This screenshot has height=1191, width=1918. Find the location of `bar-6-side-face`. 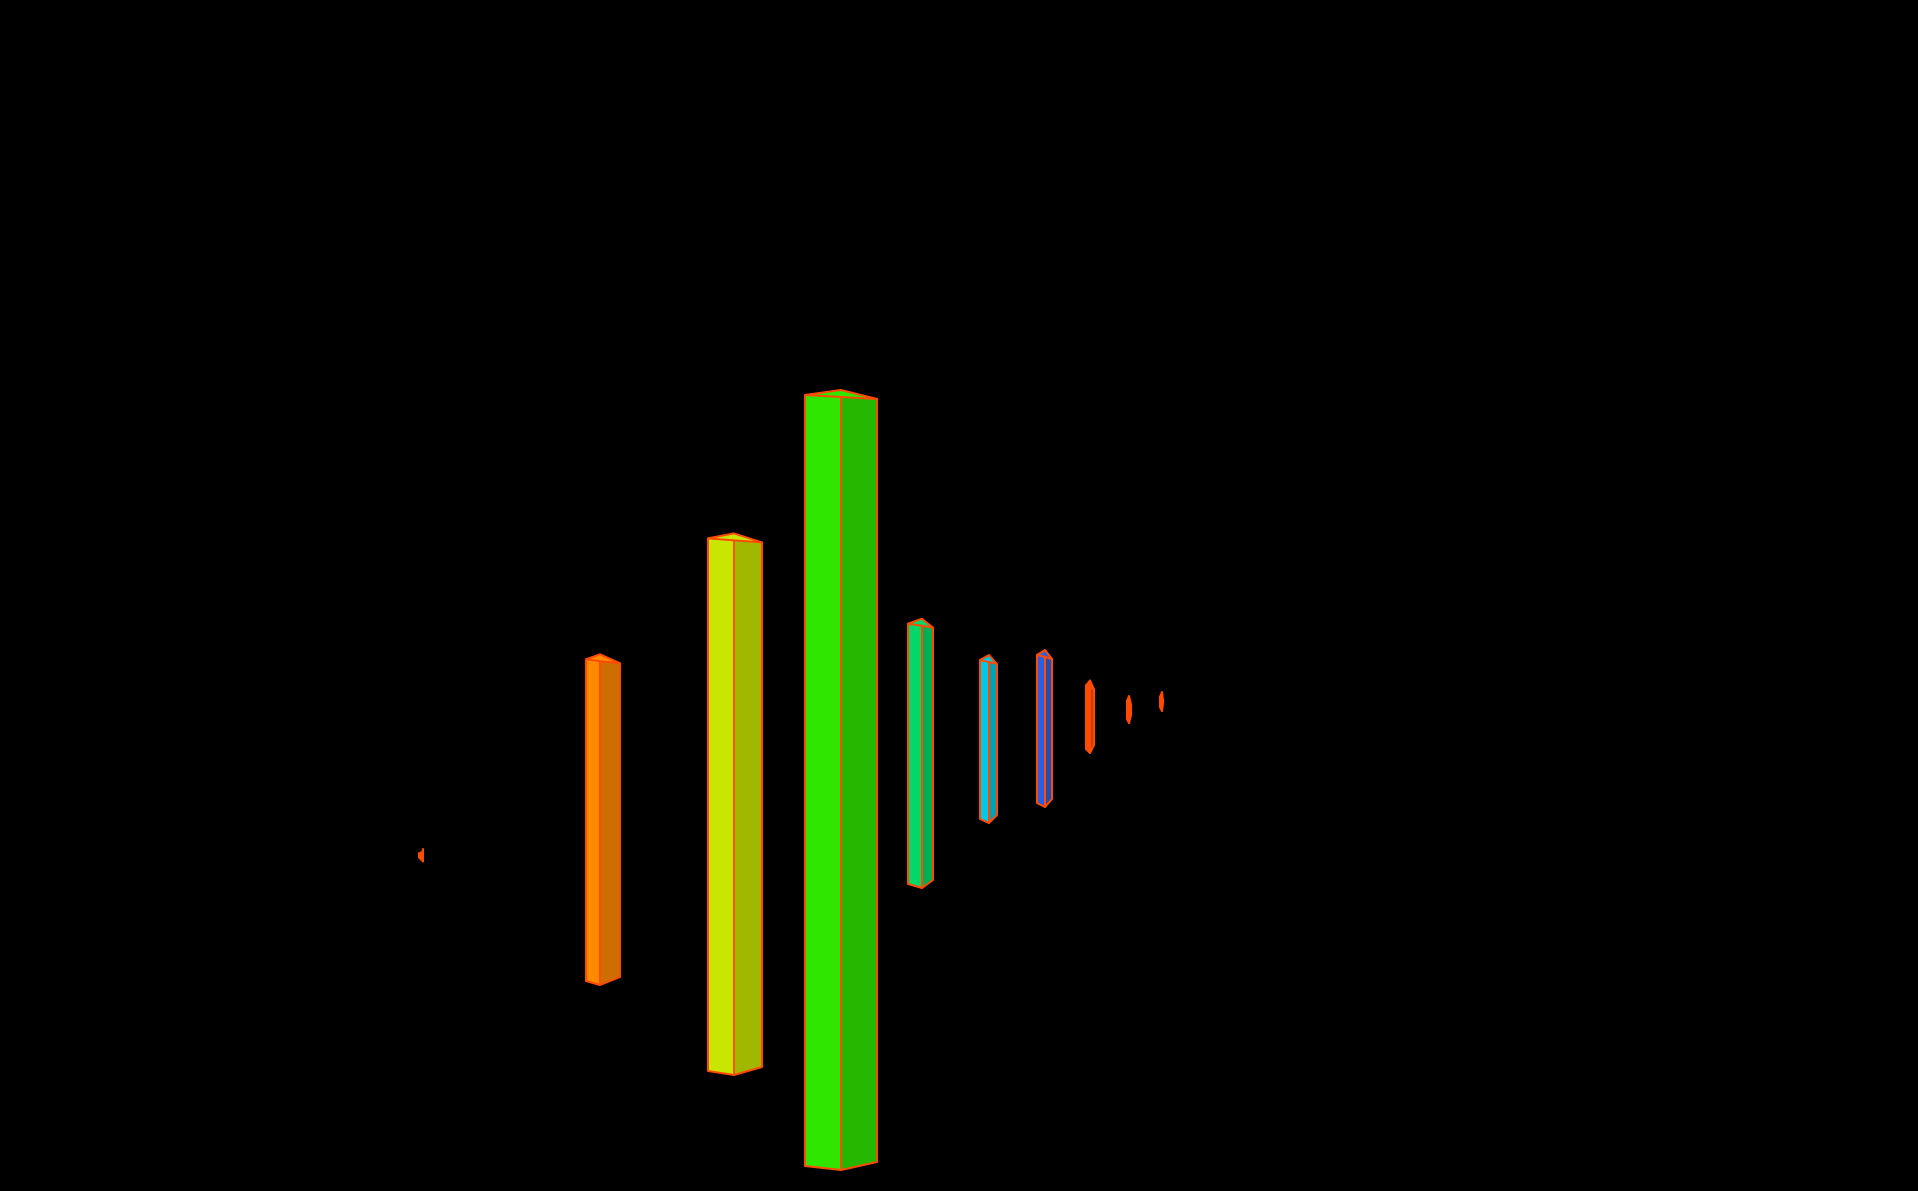

bar-6-side-face is located at coordinates (993, 739).